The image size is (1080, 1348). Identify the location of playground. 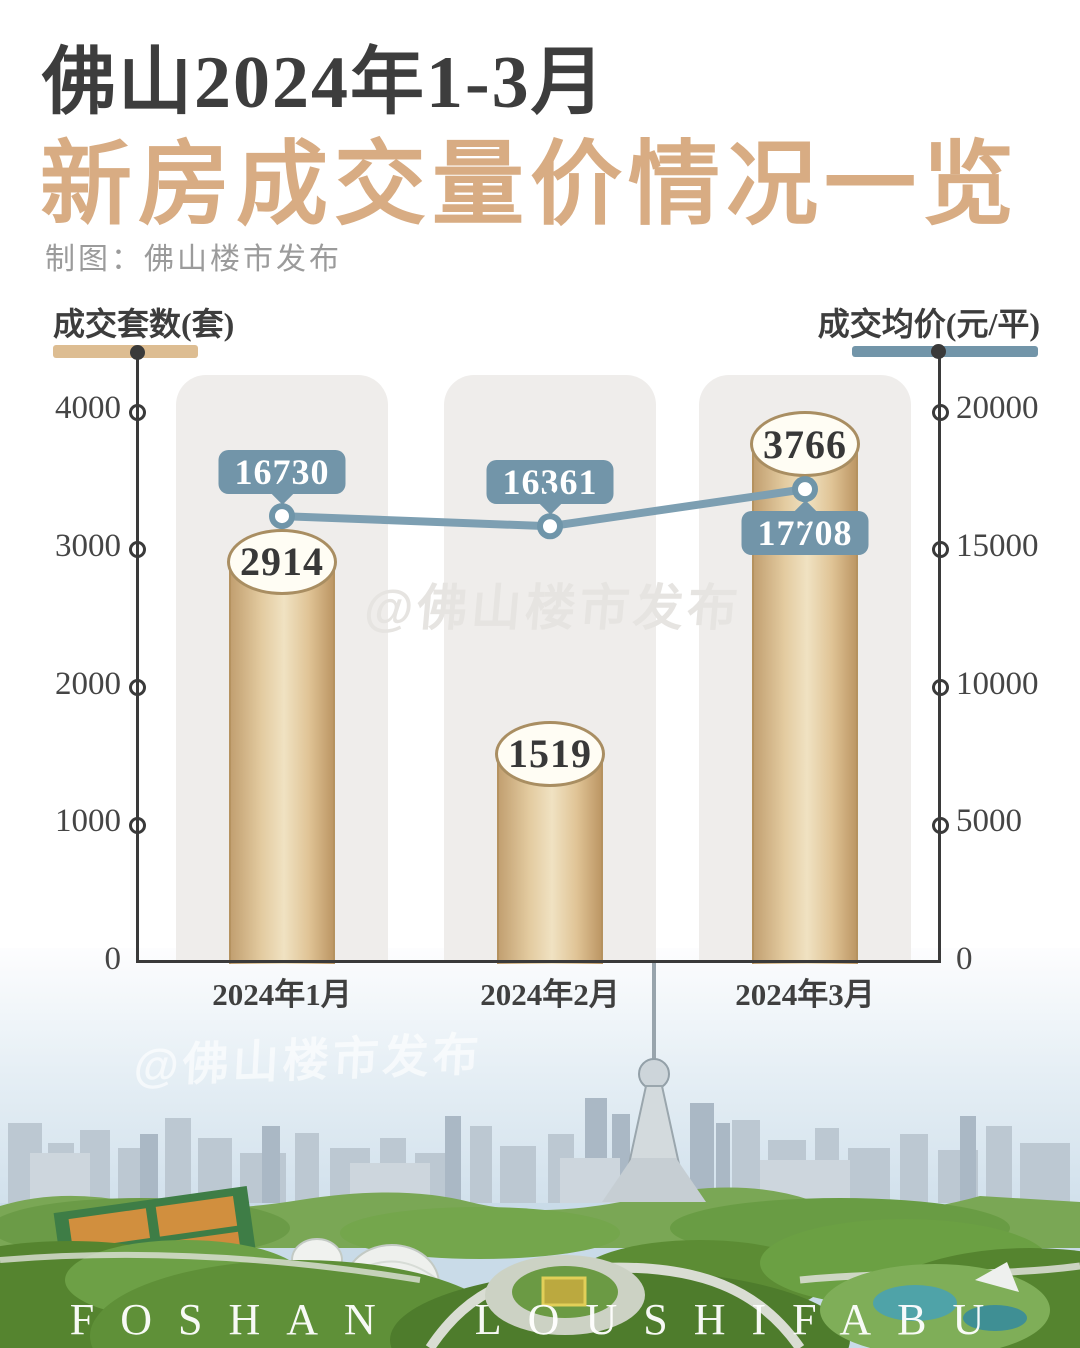
(935, 1305).